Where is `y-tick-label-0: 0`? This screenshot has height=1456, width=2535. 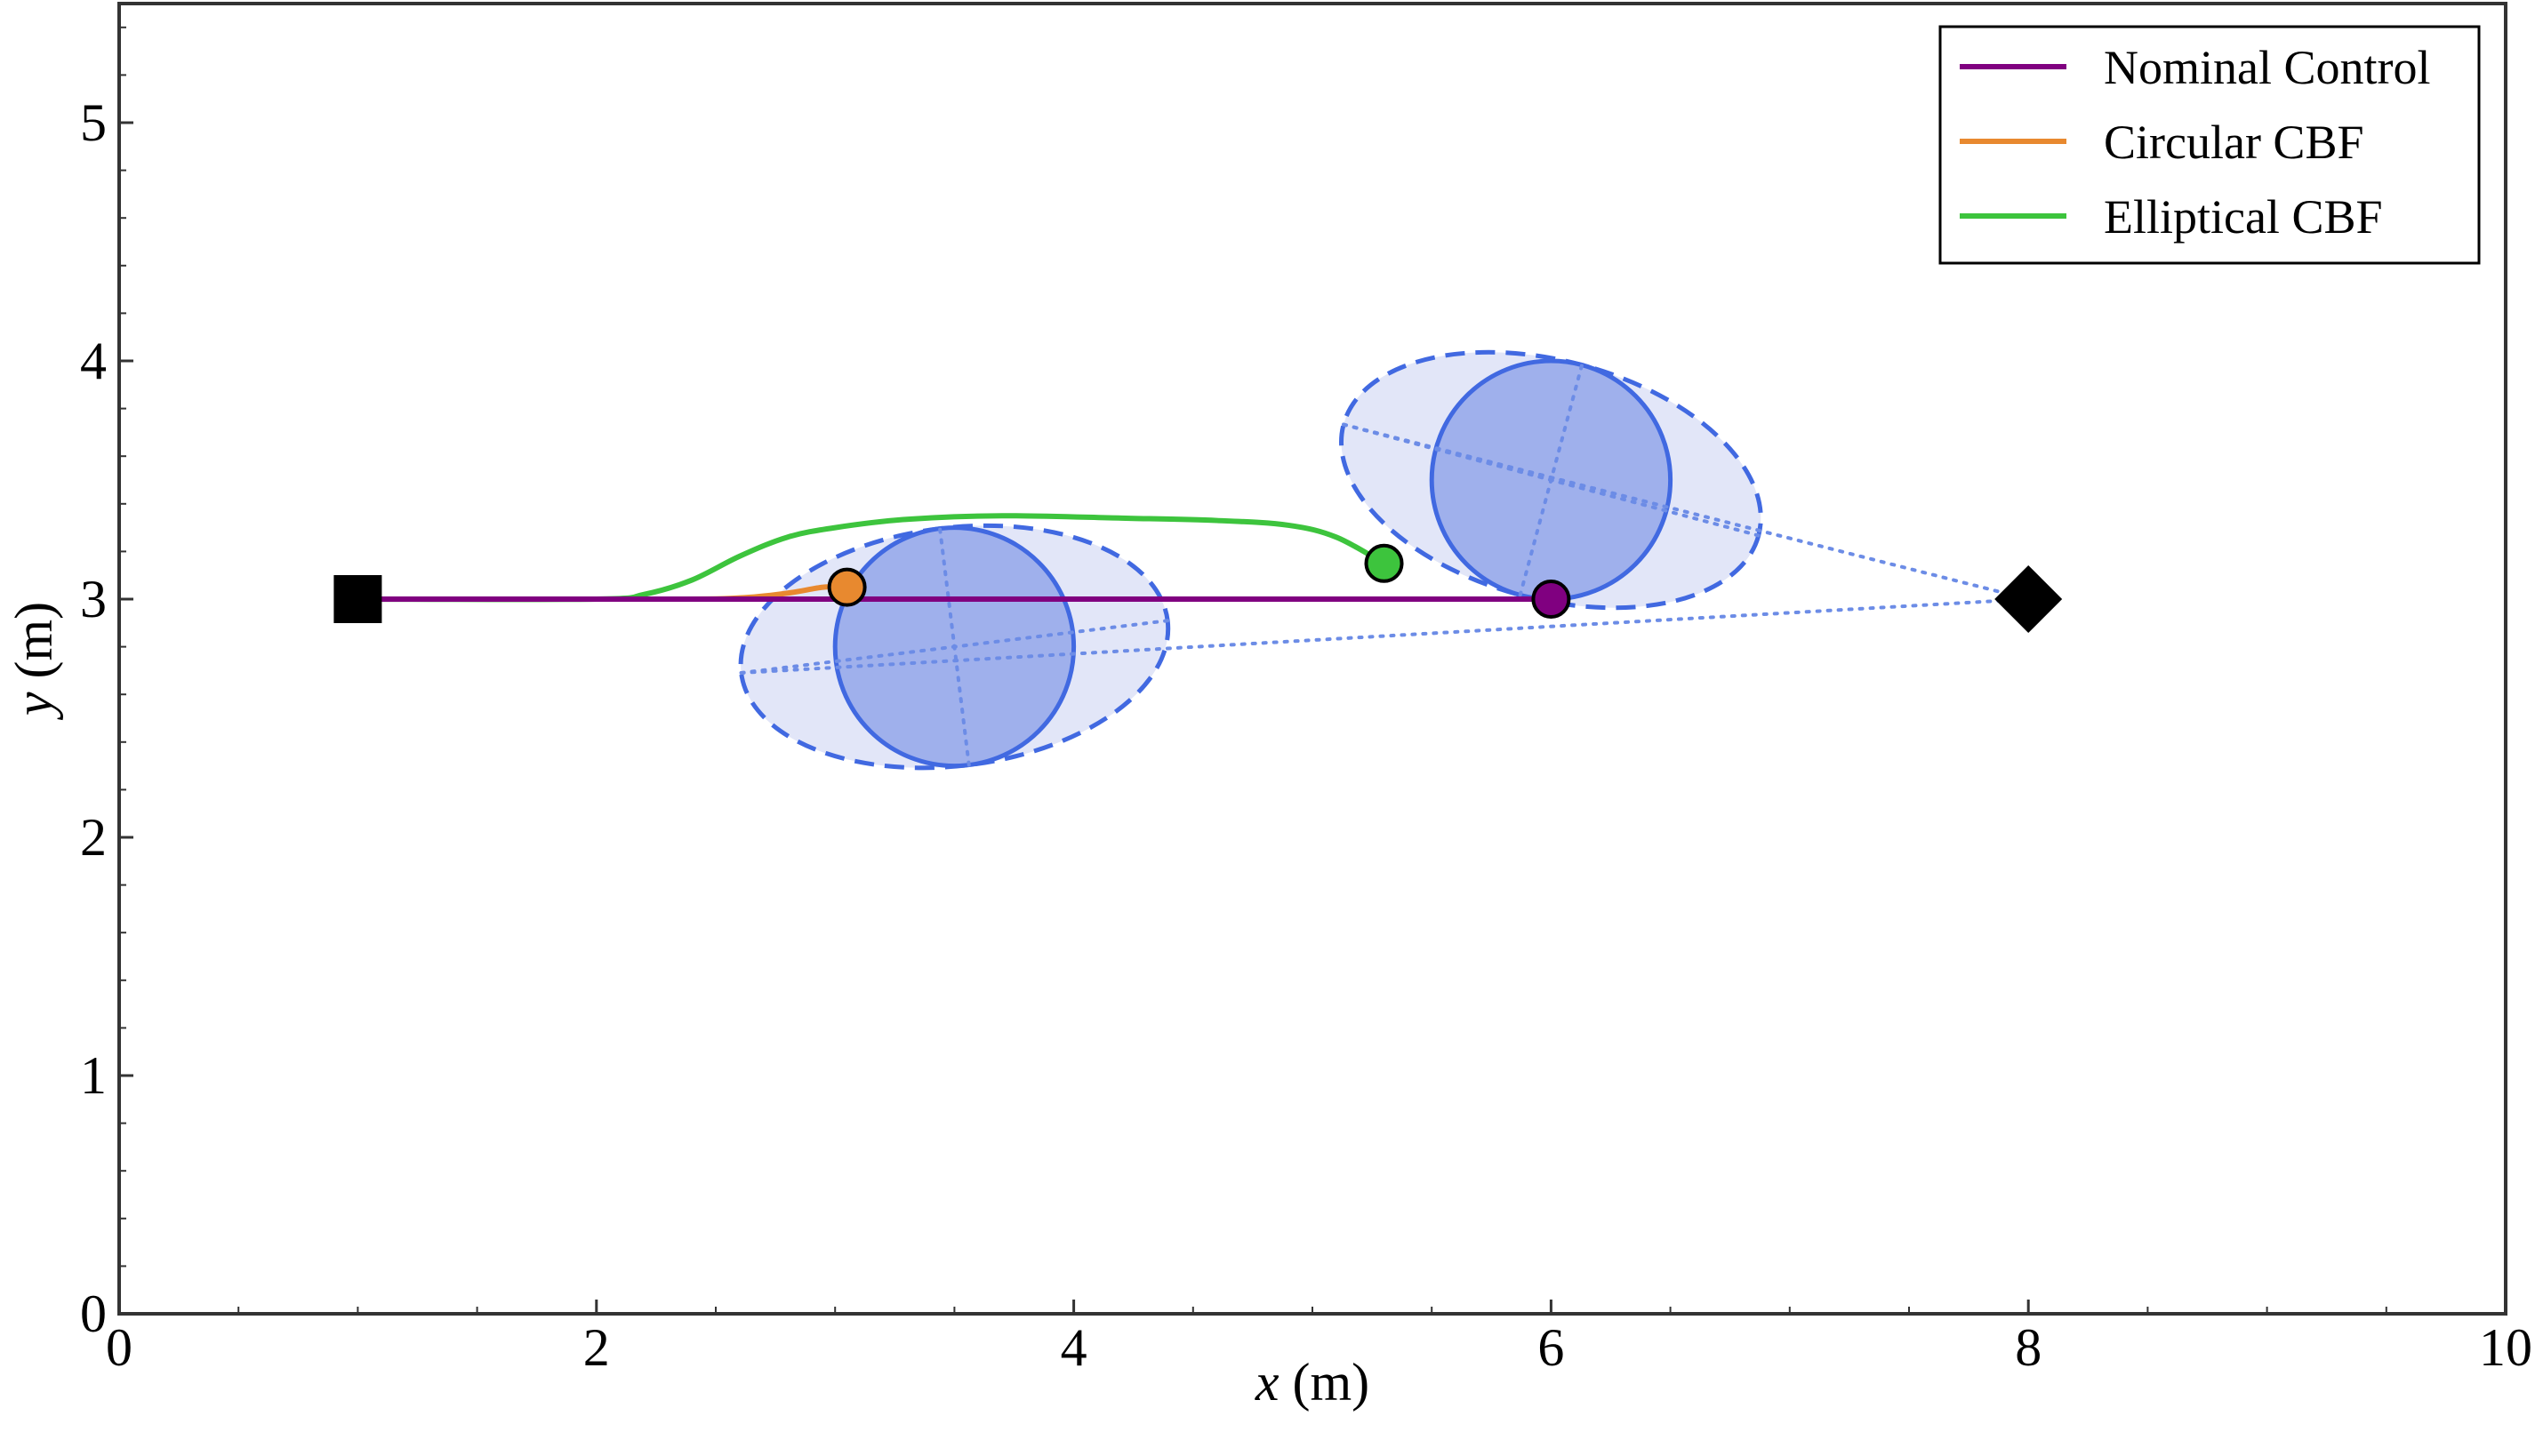
y-tick-label-0: 0 is located at coordinates (93, 1313).